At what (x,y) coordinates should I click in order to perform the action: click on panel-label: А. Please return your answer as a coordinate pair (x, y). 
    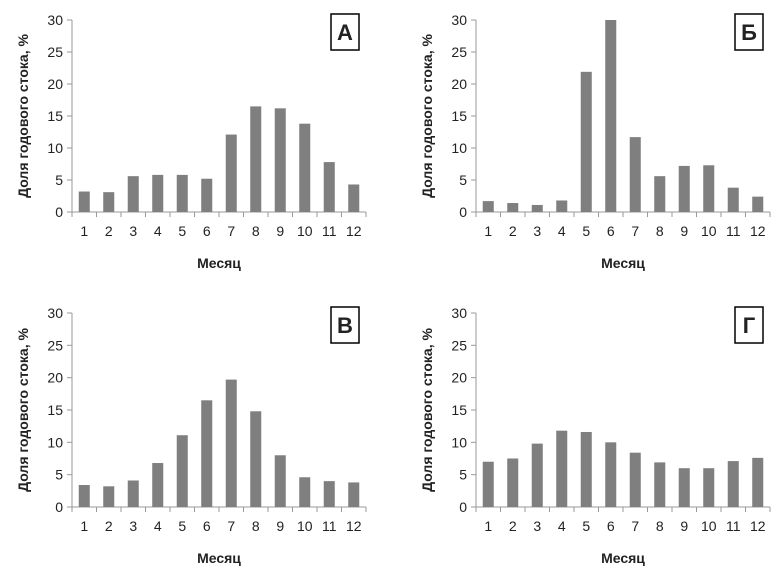
    Looking at the image, I should click on (345, 32).